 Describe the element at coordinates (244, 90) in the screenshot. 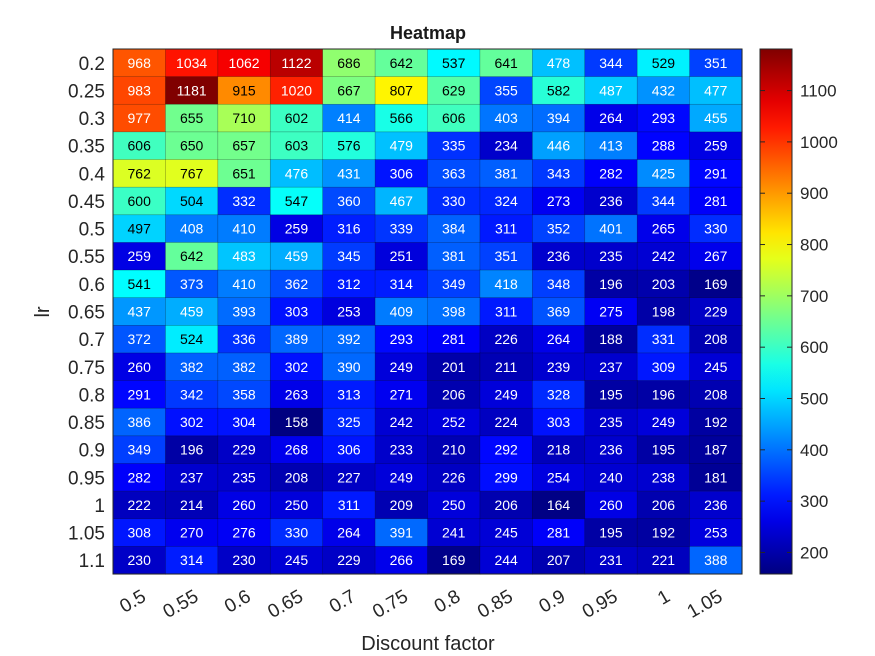

I see `cell-value-label: 915` at that location.